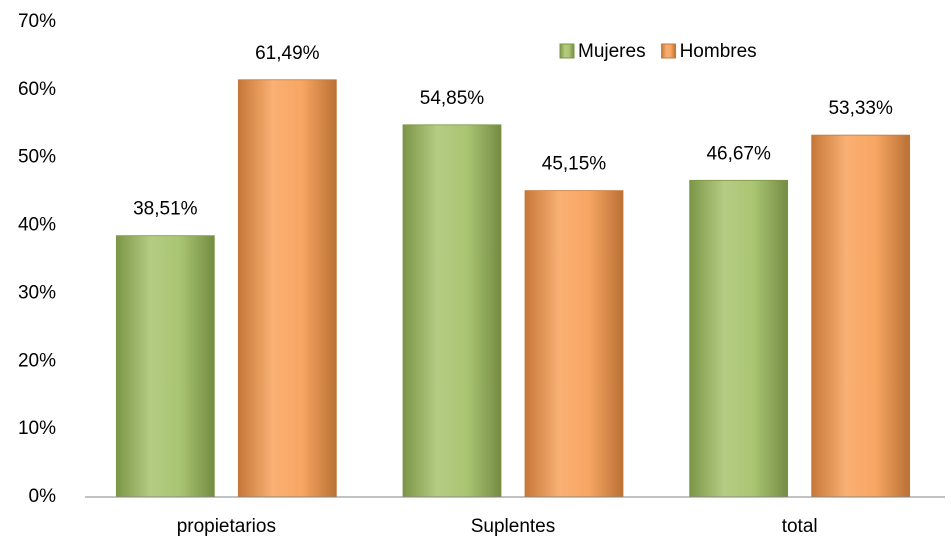 This screenshot has height=546, width=951. Describe the element at coordinates (37, 21) in the screenshot. I see `y-tick-label: 70%` at that location.